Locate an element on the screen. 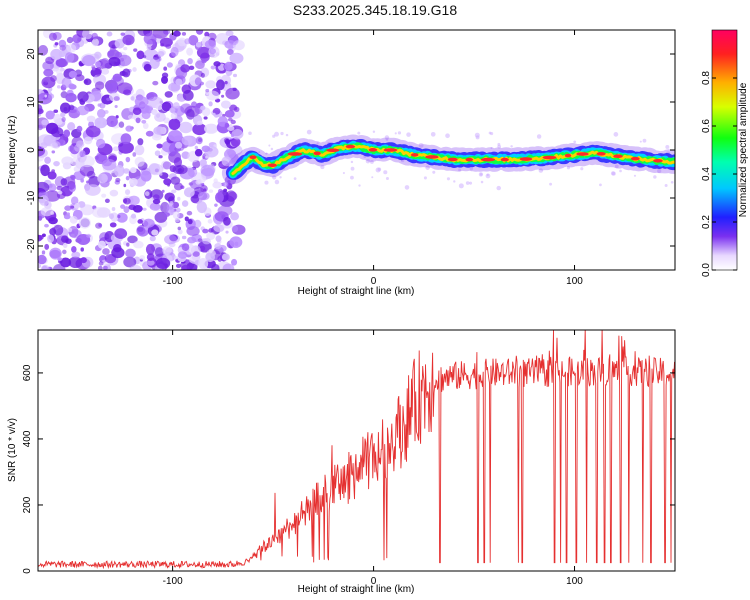 Image resolution: width=750 pixels, height=600 pixels. snr-xtick-label: -100 is located at coordinates (173, 581).